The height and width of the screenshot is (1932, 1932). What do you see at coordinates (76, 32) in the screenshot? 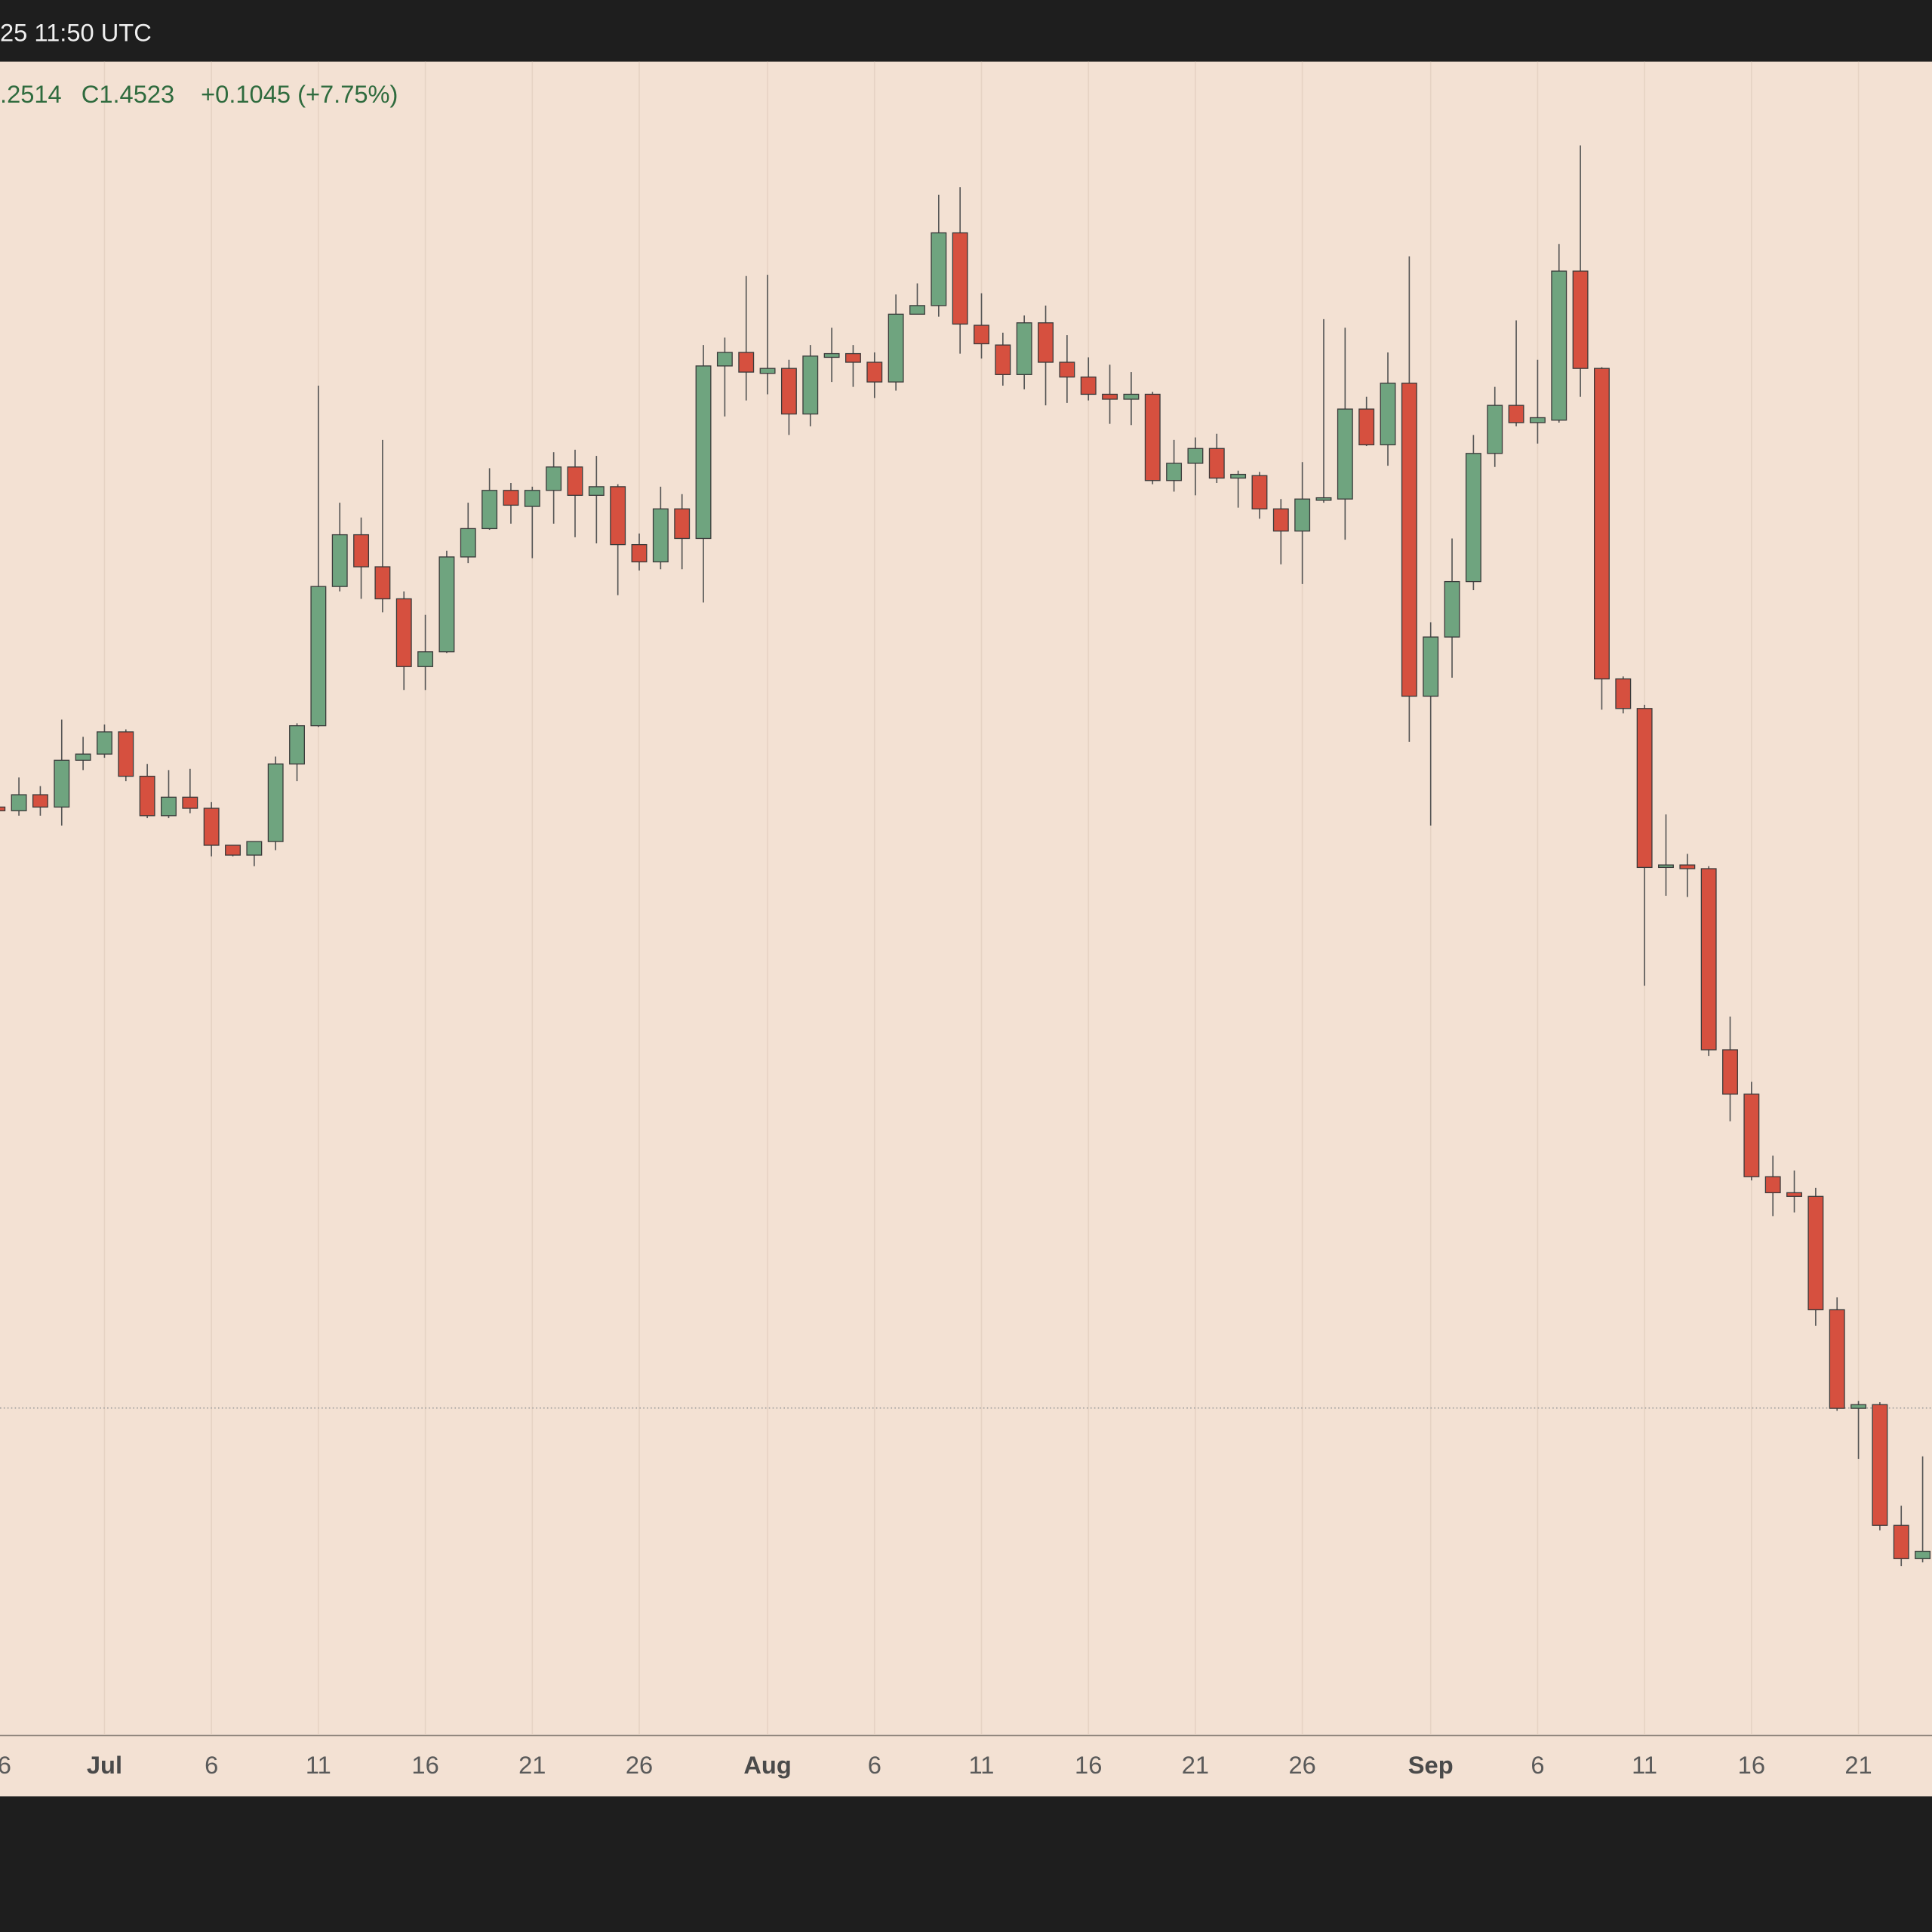
I see `header-time: 25 11:50 UTC` at bounding box center [76, 32].